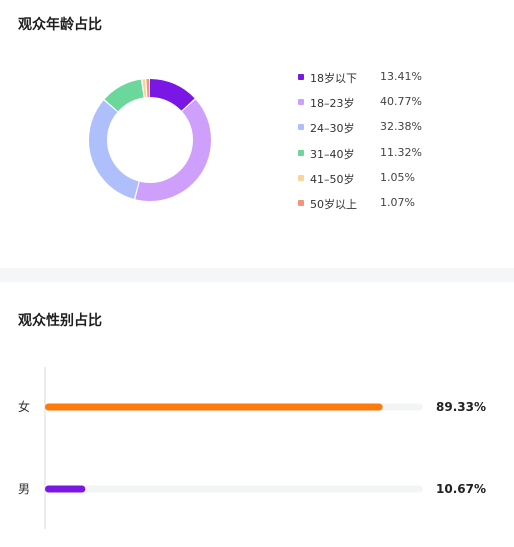 Image resolution: width=514 pixels, height=547 pixels. Describe the element at coordinates (234, 489) in the screenshot. I see `bar-track` at that location.